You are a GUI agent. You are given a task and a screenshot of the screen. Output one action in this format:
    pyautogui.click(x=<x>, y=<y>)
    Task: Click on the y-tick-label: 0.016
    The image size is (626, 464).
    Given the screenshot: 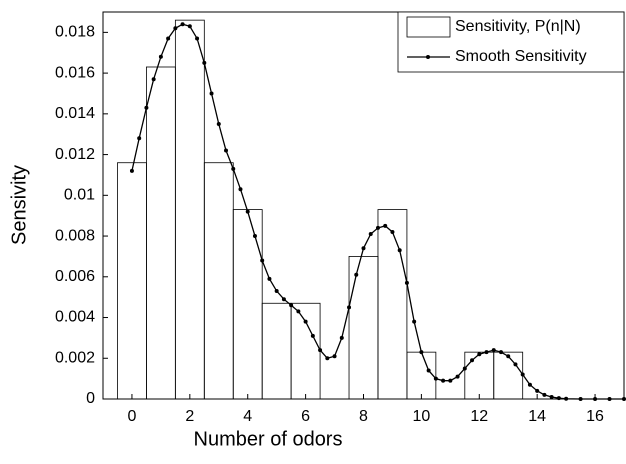 What is the action you would take?
    pyautogui.click(x=75, y=72)
    